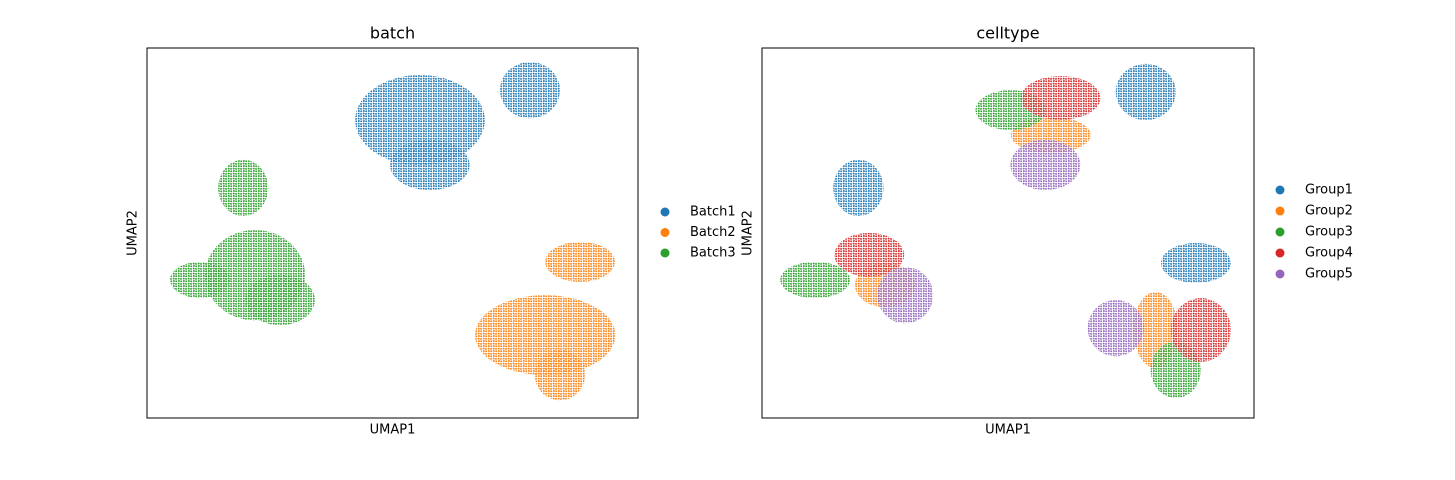 This screenshot has width=1455, height=480. I want to click on chart-title: batch, so click(392, 33).